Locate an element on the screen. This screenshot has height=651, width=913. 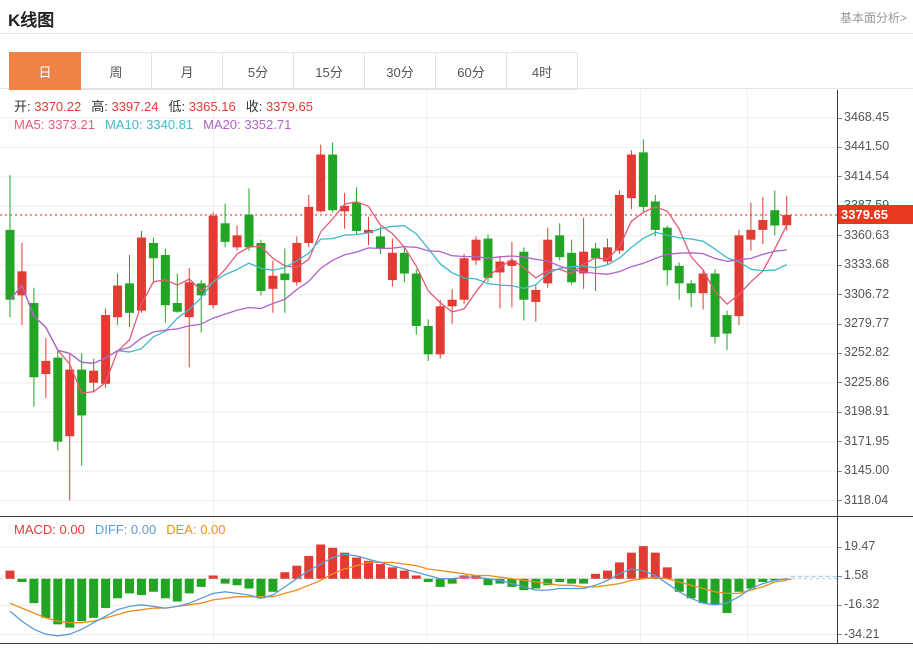
tabs-underline is located at coordinates (456, 88).